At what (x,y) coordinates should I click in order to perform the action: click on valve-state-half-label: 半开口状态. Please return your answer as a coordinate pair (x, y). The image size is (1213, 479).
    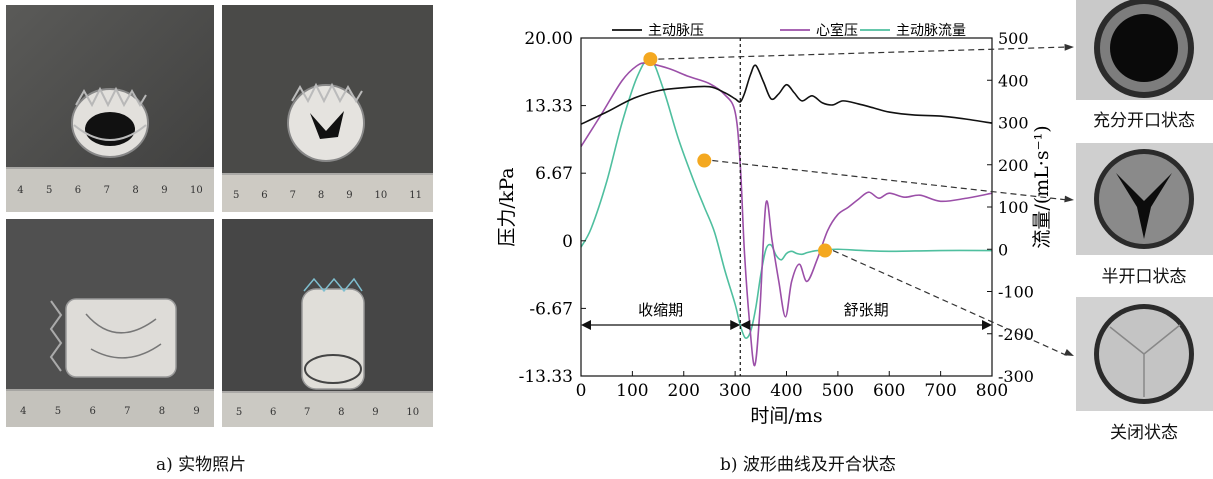
    Looking at the image, I should click on (1144, 277).